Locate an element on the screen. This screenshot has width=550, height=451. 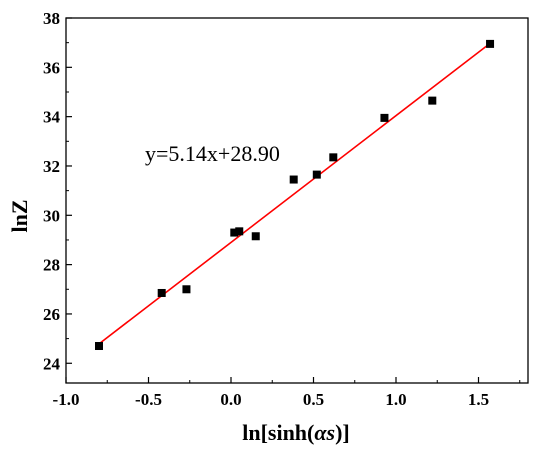
x-tick-label: 0.5 is located at coordinates (313, 399).